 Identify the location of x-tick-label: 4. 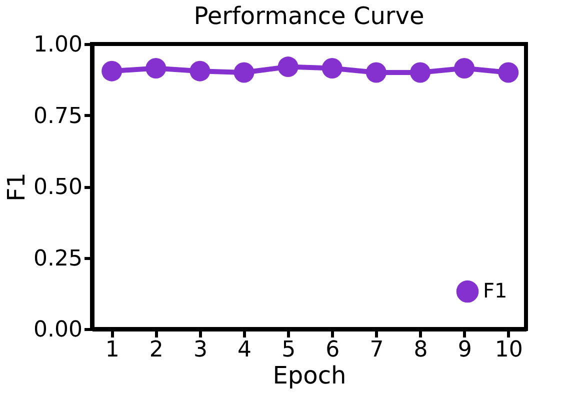
(245, 350).